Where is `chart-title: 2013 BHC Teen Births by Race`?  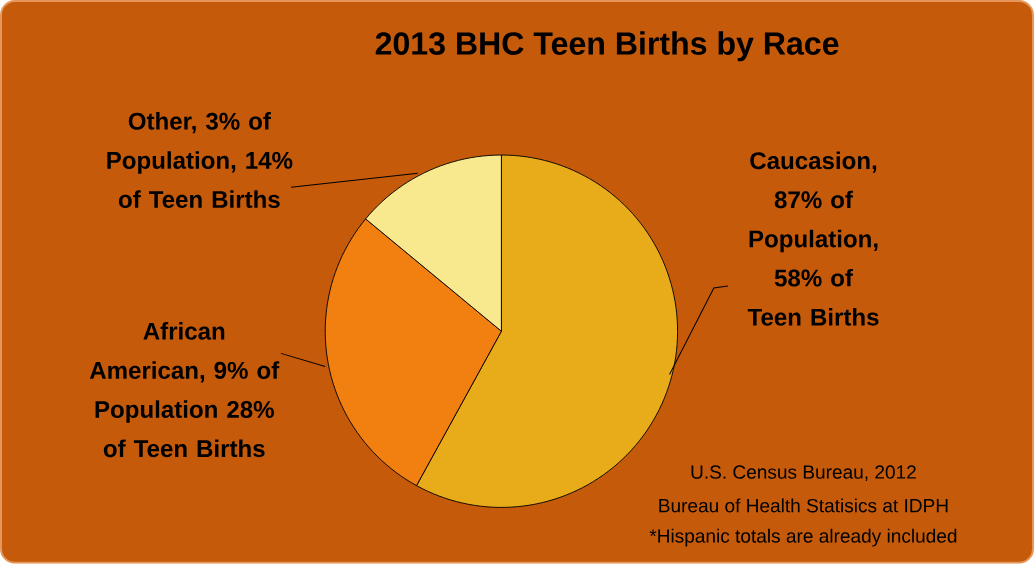
chart-title: 2013 BHC Teen Births by Race is located at coordinates (607, 46).